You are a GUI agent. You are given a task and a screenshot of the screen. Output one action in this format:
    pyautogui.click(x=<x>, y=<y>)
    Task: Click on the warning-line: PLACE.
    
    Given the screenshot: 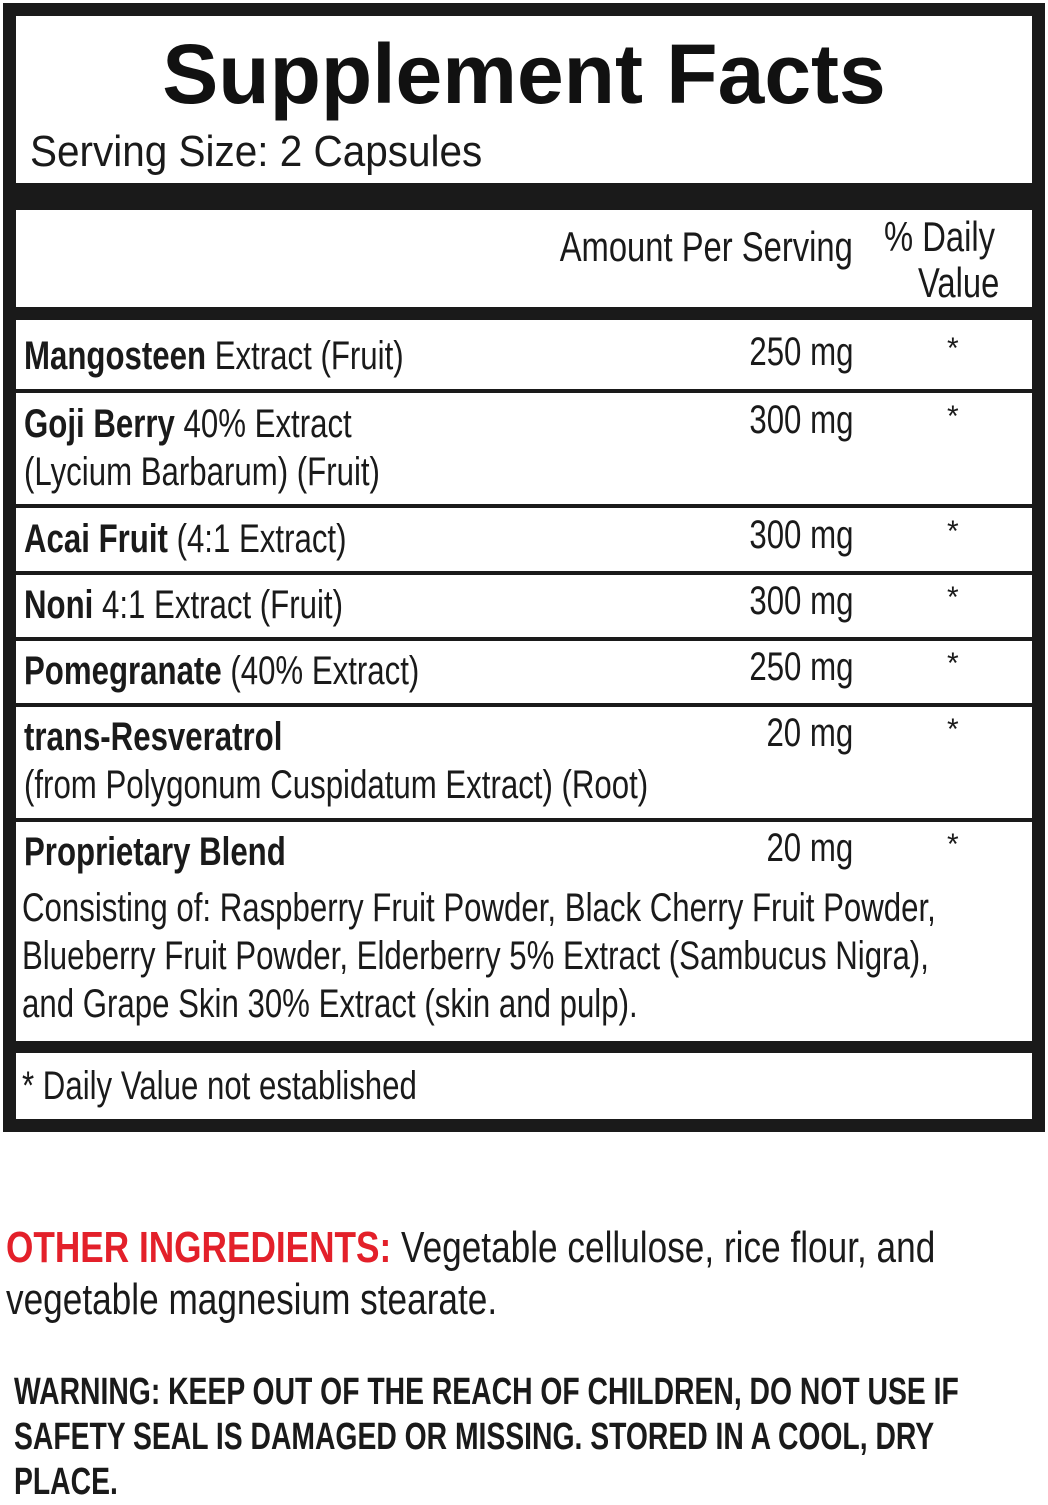 What is the action you would take?
    pyautogui.click(x=66, y=1482)
    